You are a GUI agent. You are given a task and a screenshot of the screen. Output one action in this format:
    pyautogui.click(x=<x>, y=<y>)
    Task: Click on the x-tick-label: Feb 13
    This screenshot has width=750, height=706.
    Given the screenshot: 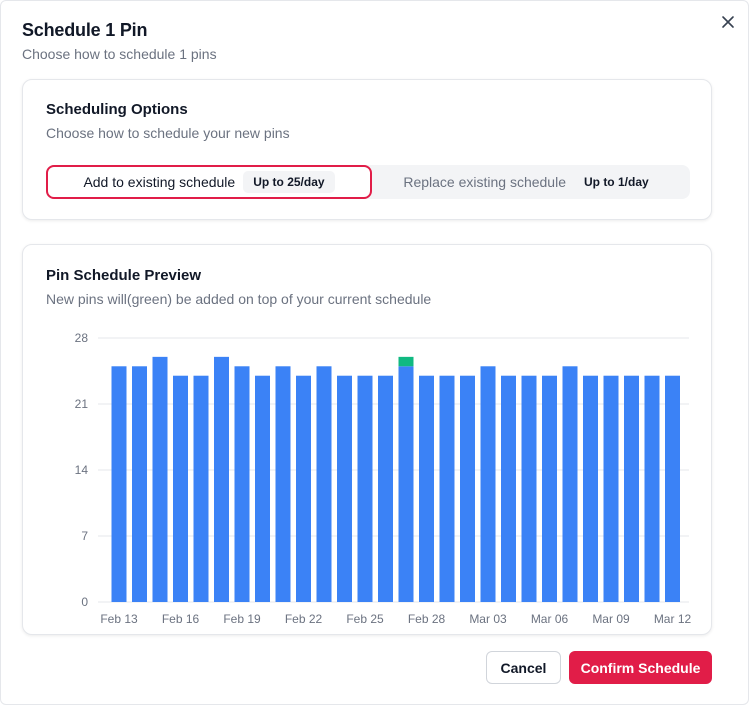 What is the action you would take?
    pyautogui.click(x=119, y=619)
    